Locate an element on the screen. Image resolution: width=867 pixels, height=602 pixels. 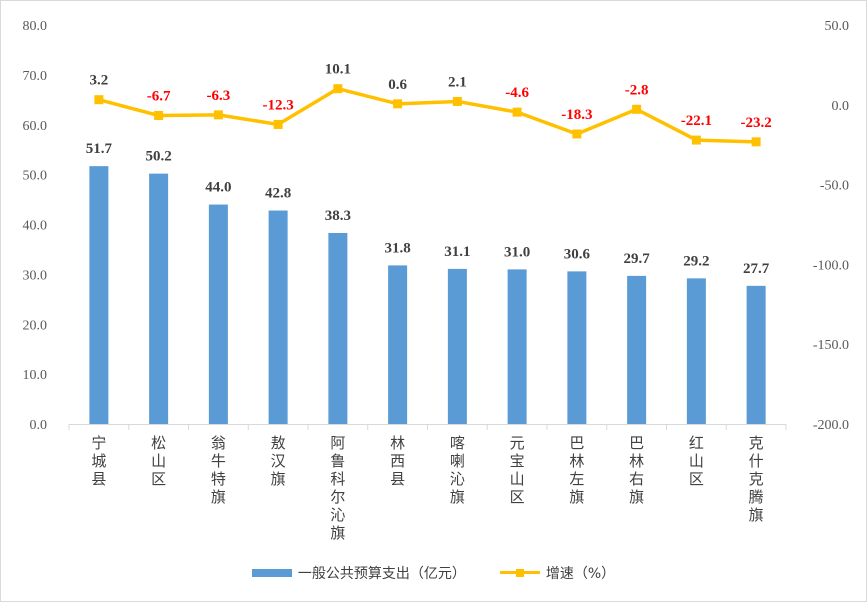
bar-data-label: 29.2 is located at coordinates (696, 261).